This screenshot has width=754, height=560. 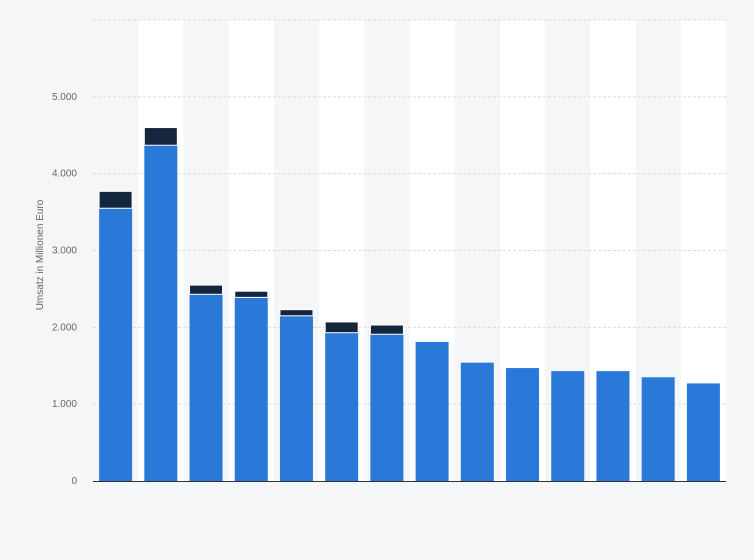 What do you see at coordinates (64, 404) in the screenshot?
I see `y-tick-label: 1.000` at bounding box center [64, 404].